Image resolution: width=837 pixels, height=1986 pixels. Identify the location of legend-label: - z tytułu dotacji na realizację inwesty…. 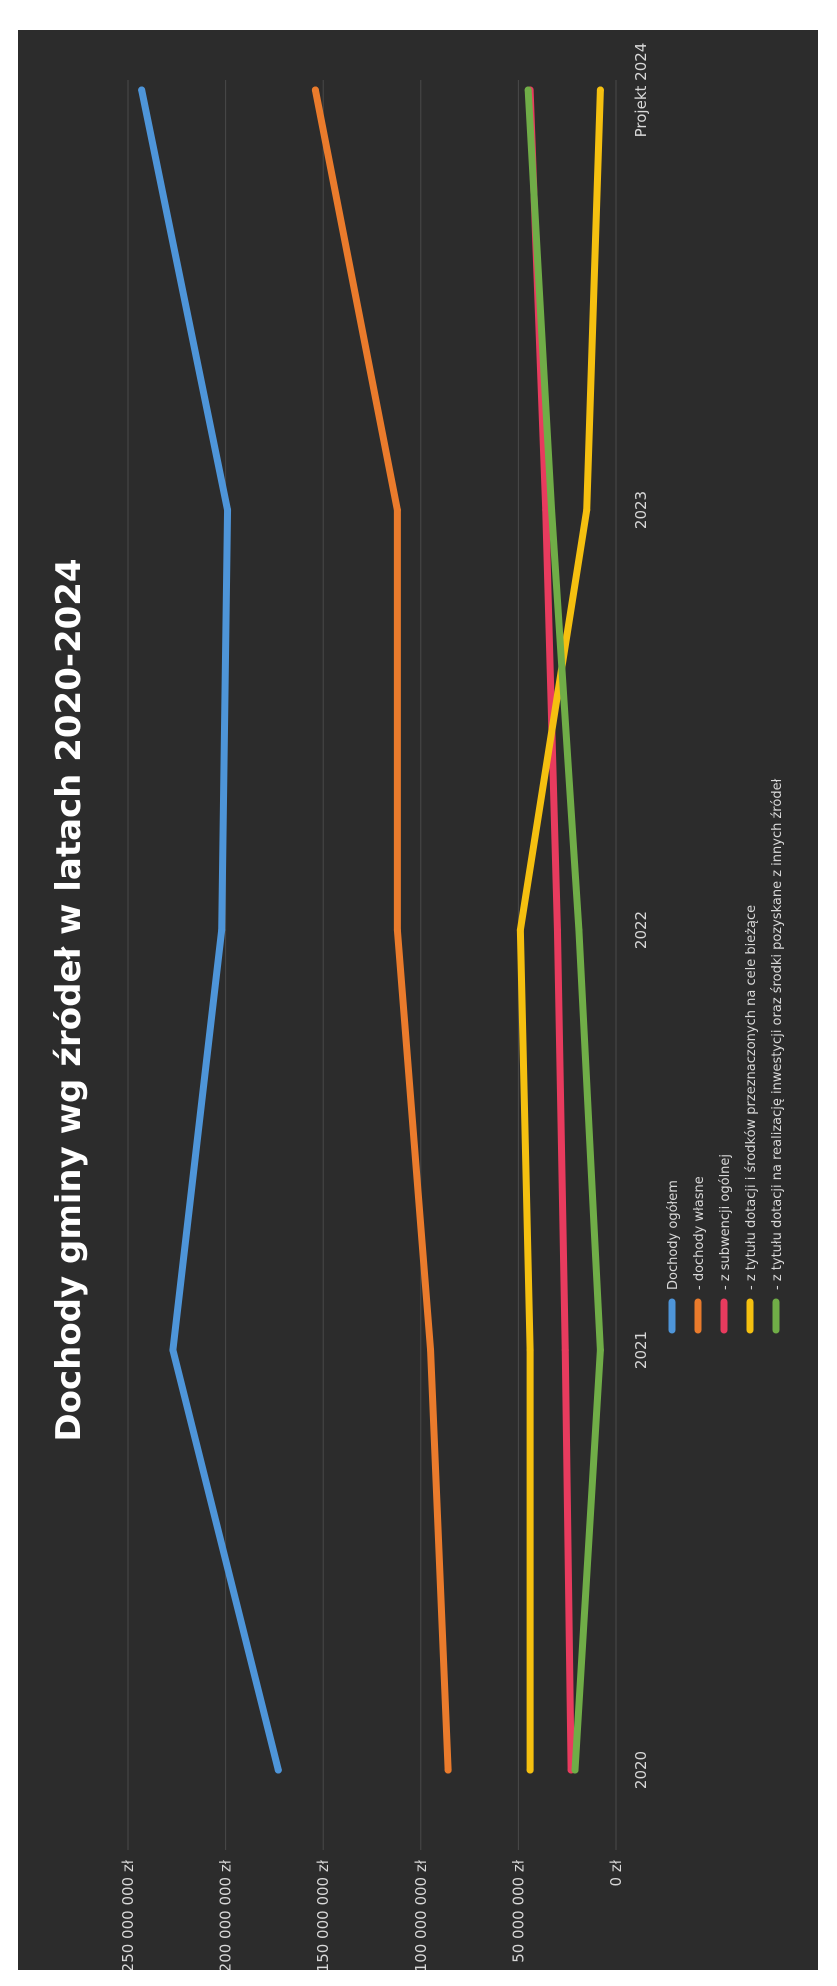
(777, 1034).